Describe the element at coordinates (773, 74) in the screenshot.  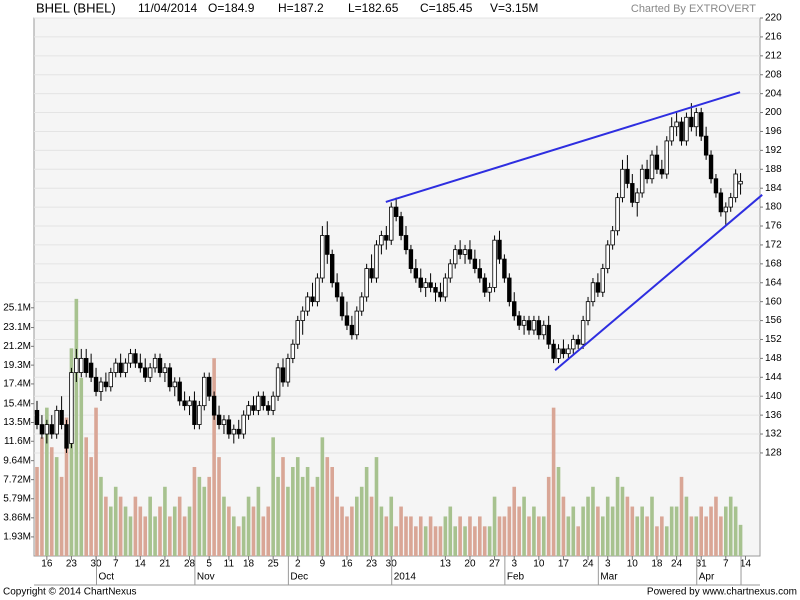
I see `y-tick-label: 208` at that location.